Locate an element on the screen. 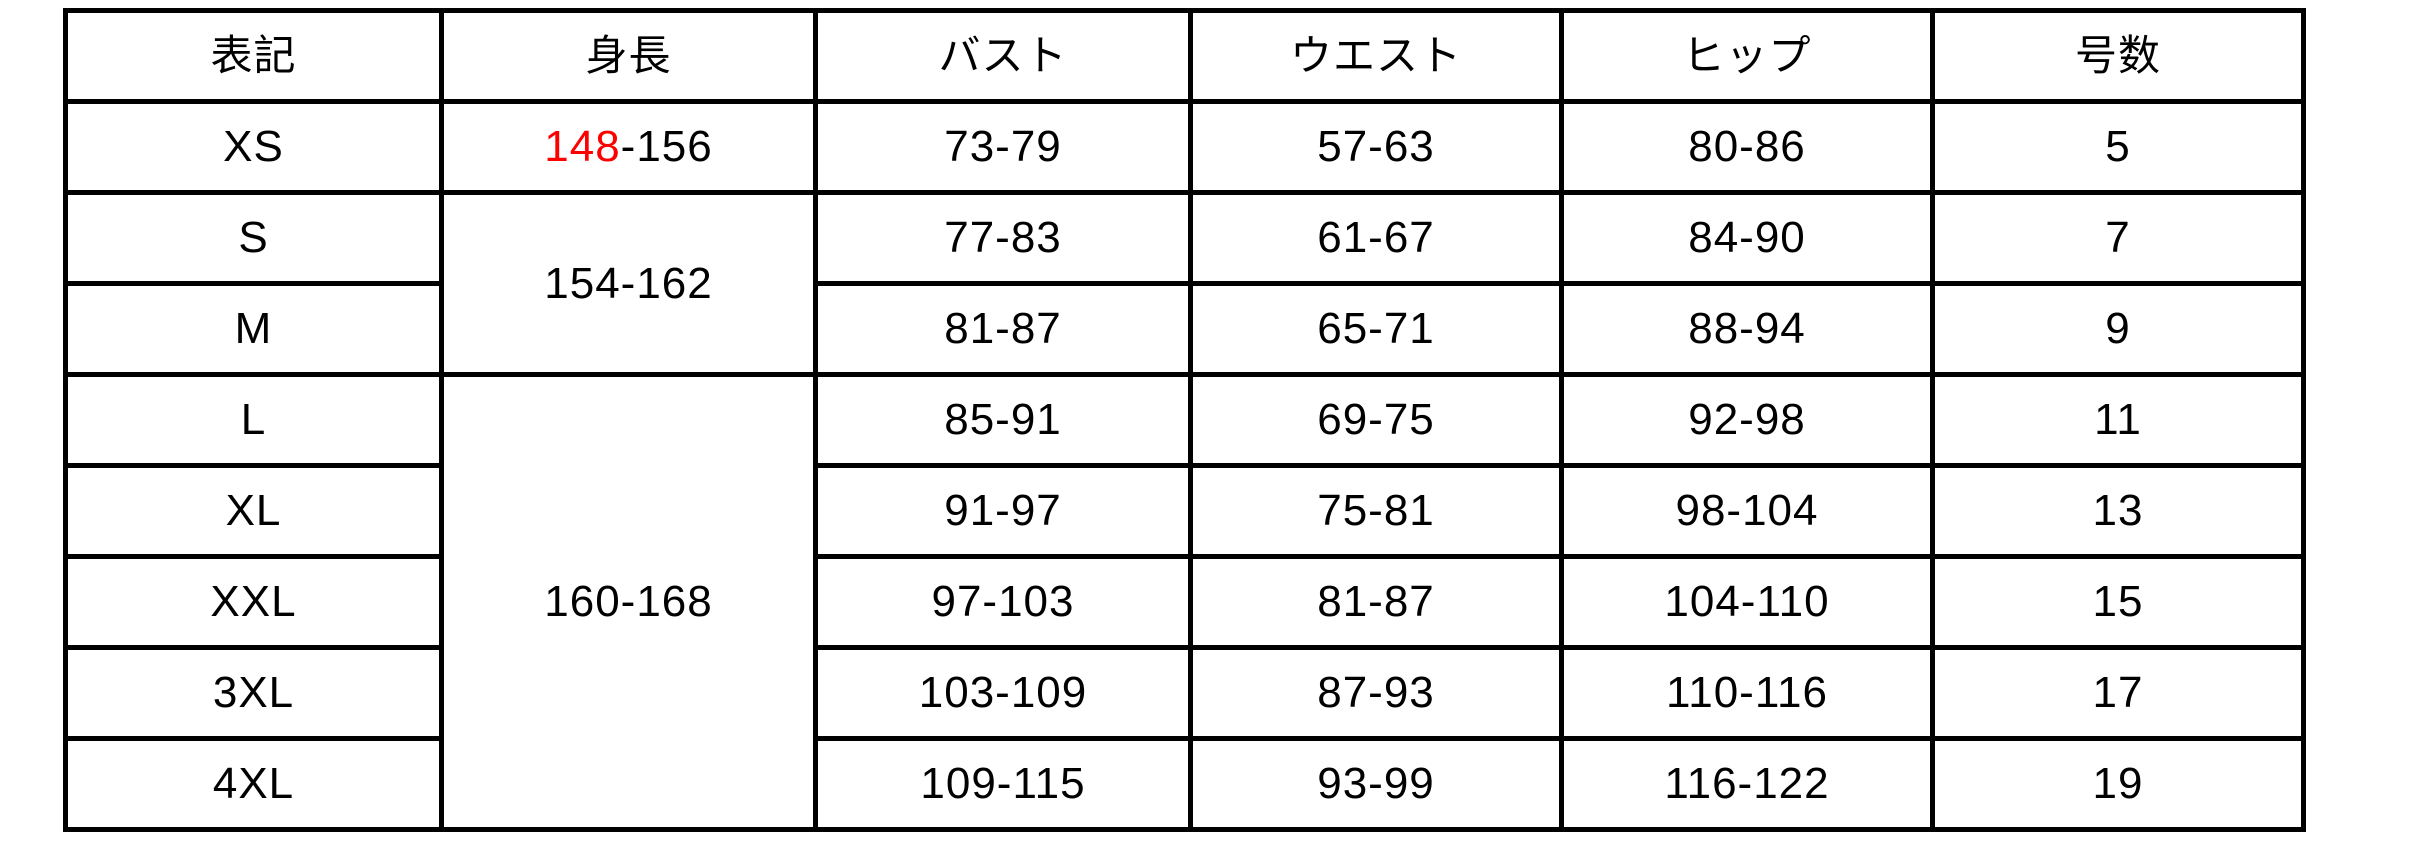  table-cell: 57-63 is located at coordinates (1376, 147).